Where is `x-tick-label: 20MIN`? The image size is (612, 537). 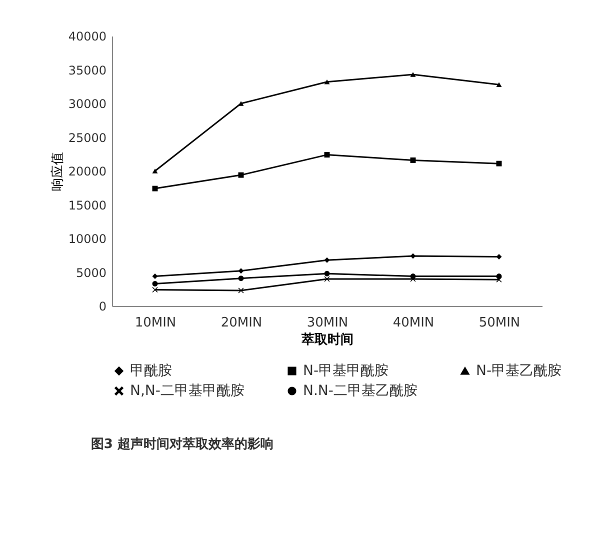 x-tick-label: 20MIN is located at coordinates (241, 323).